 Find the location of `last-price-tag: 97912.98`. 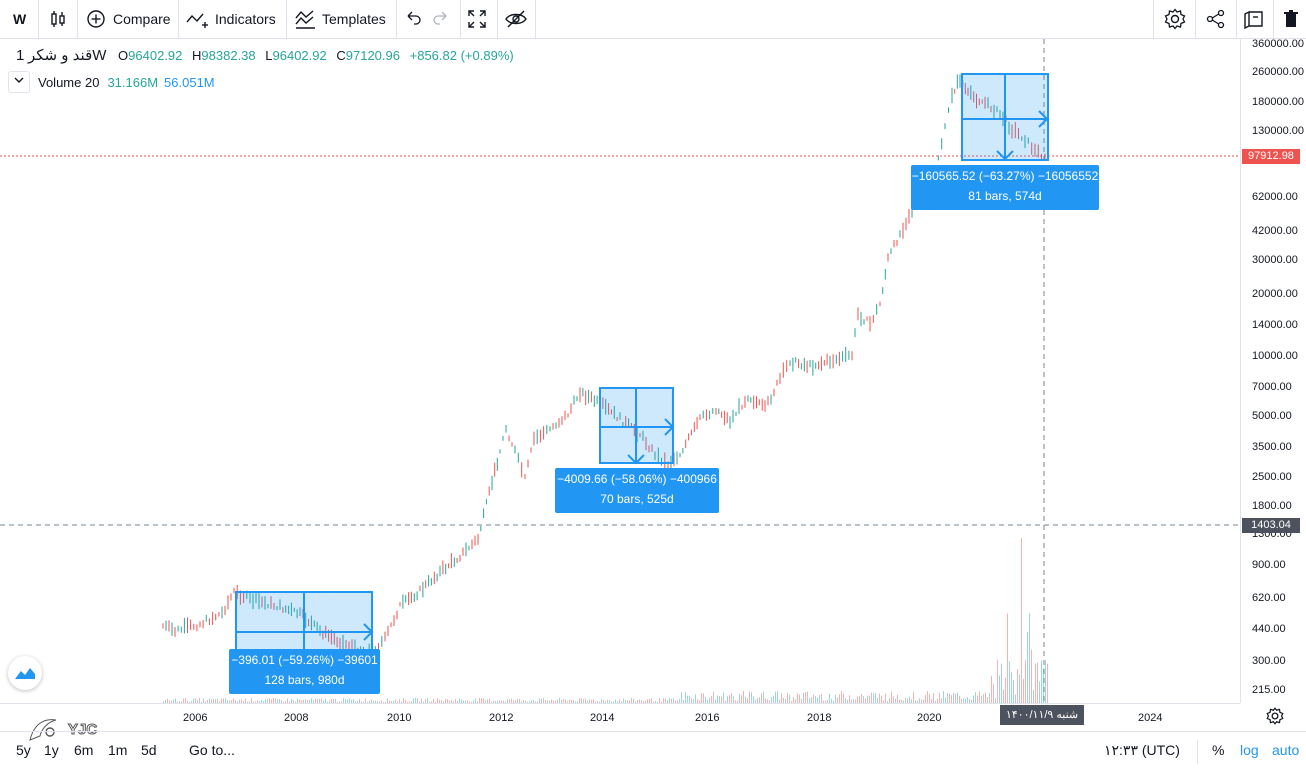

last-price-tag: 97912.98 is located at coordinates (1271, 156).